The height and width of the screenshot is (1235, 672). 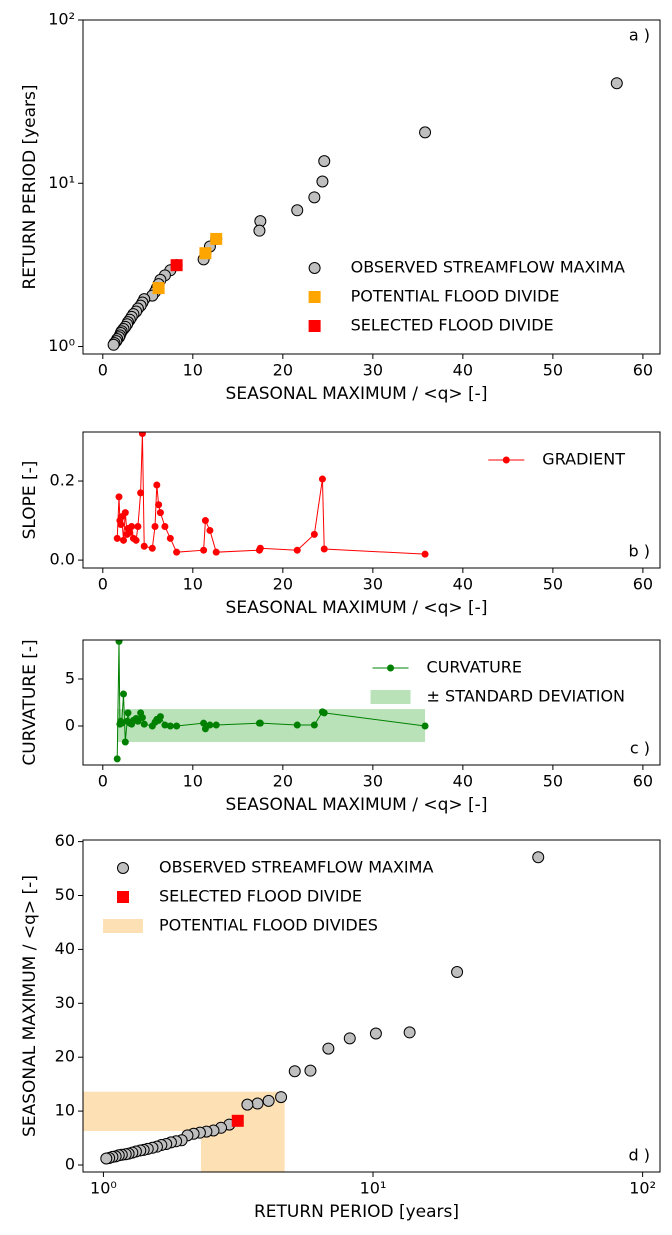 What do you see at coordinates (103, 1188) in the screenshot?
I see `x-tick-label: 10⁰` at bounding box center [103, 1188].